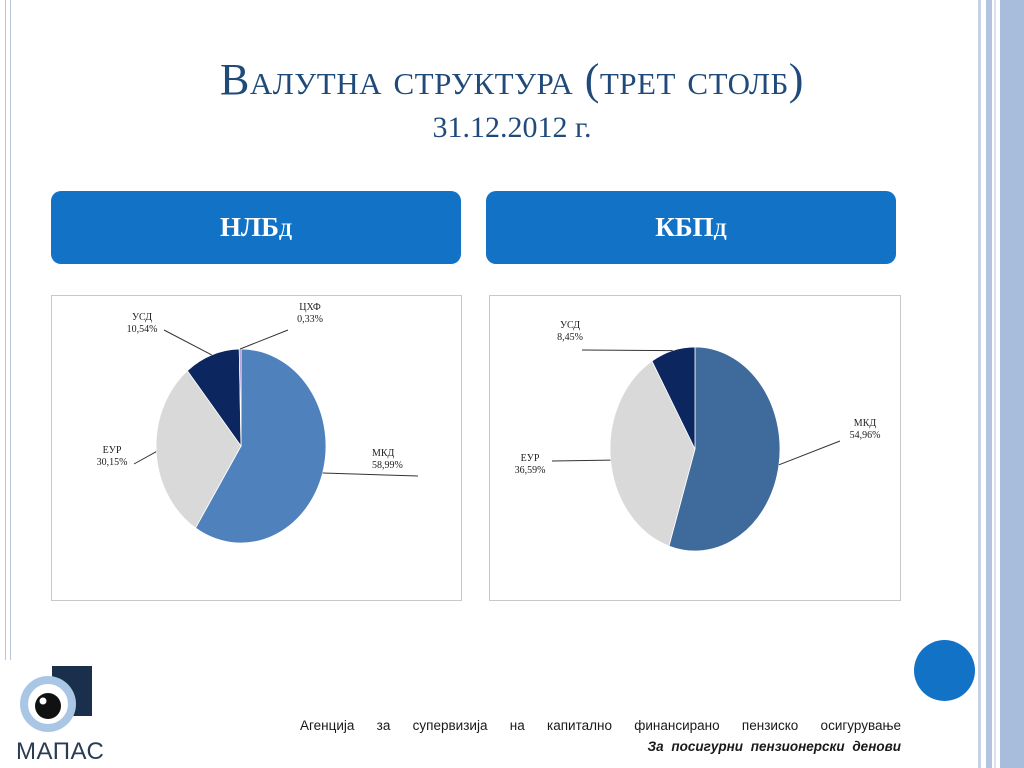  What do you see at coordinates (530, 470) in the screenshot?
I see `slice-value-label: 36,59%` at bounding box center [530, 470].